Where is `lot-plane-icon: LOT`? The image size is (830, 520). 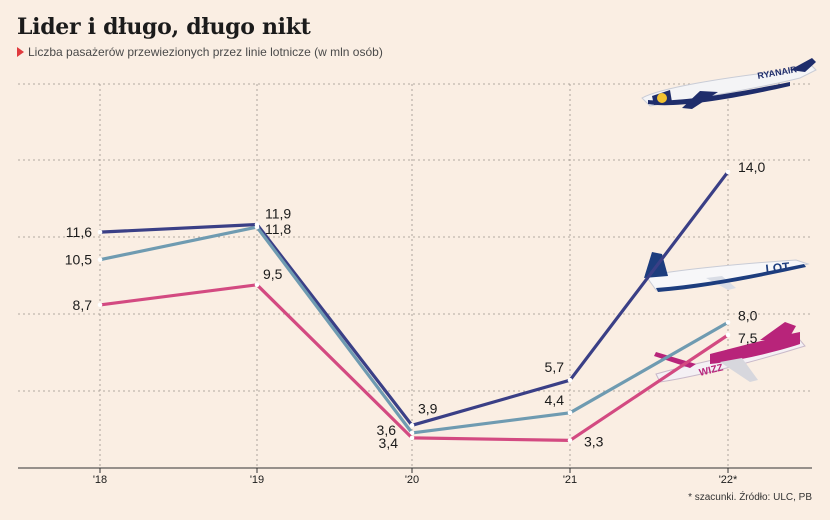
lot-plane-icon: LOT is located at coordinates (727, 272).